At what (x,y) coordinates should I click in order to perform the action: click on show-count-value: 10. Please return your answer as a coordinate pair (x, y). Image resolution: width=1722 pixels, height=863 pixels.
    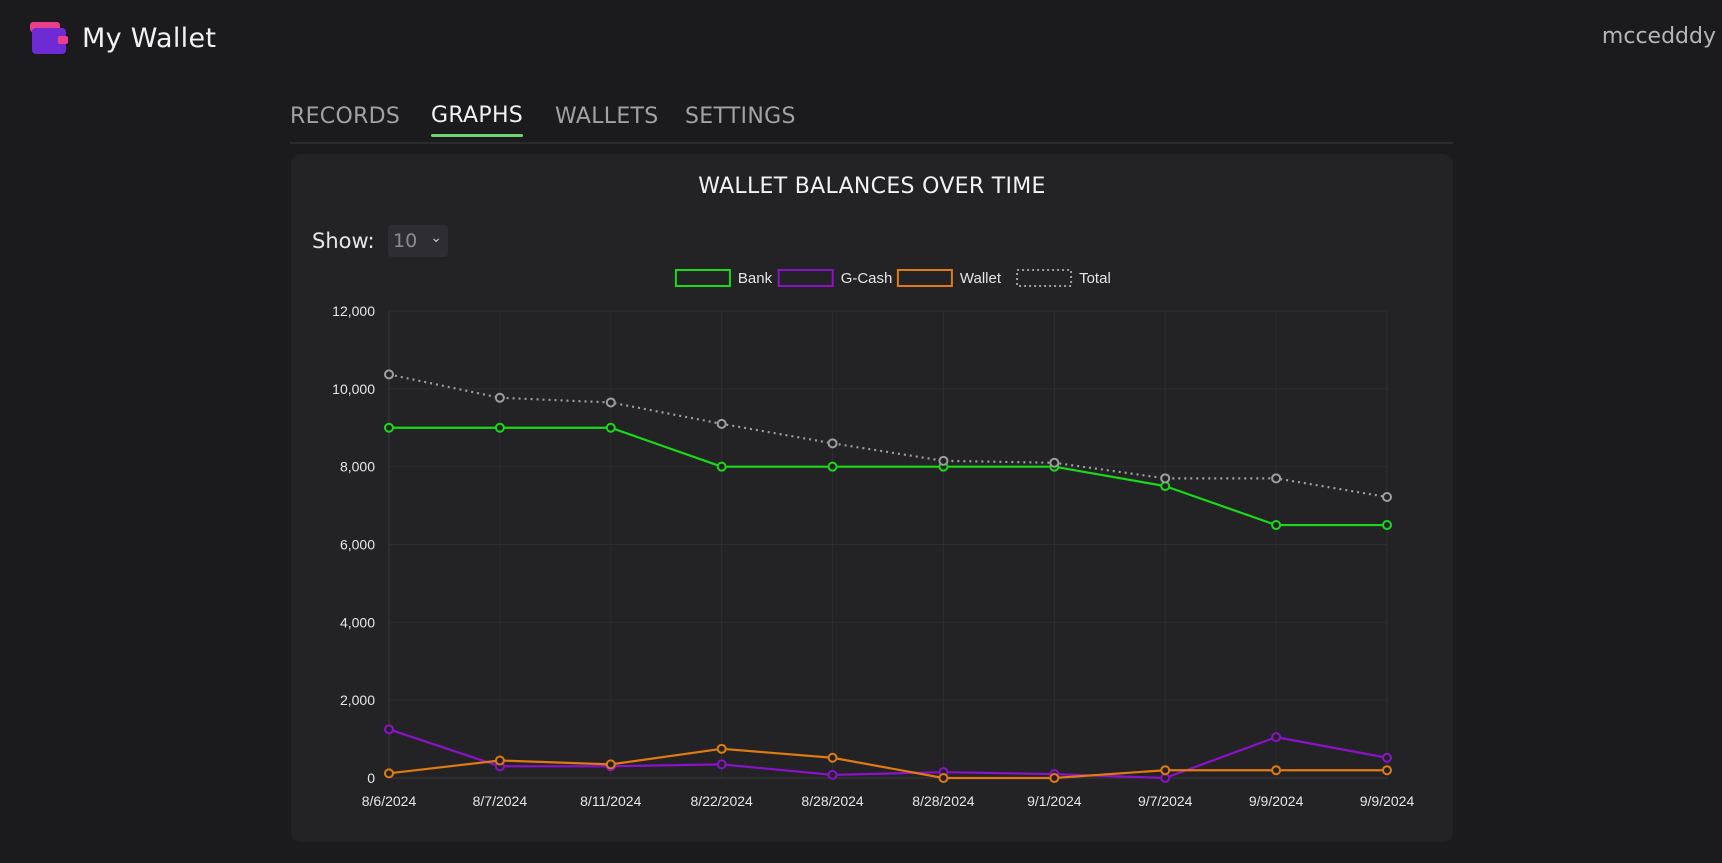
    Looking at the image, I should click on (405, 241).